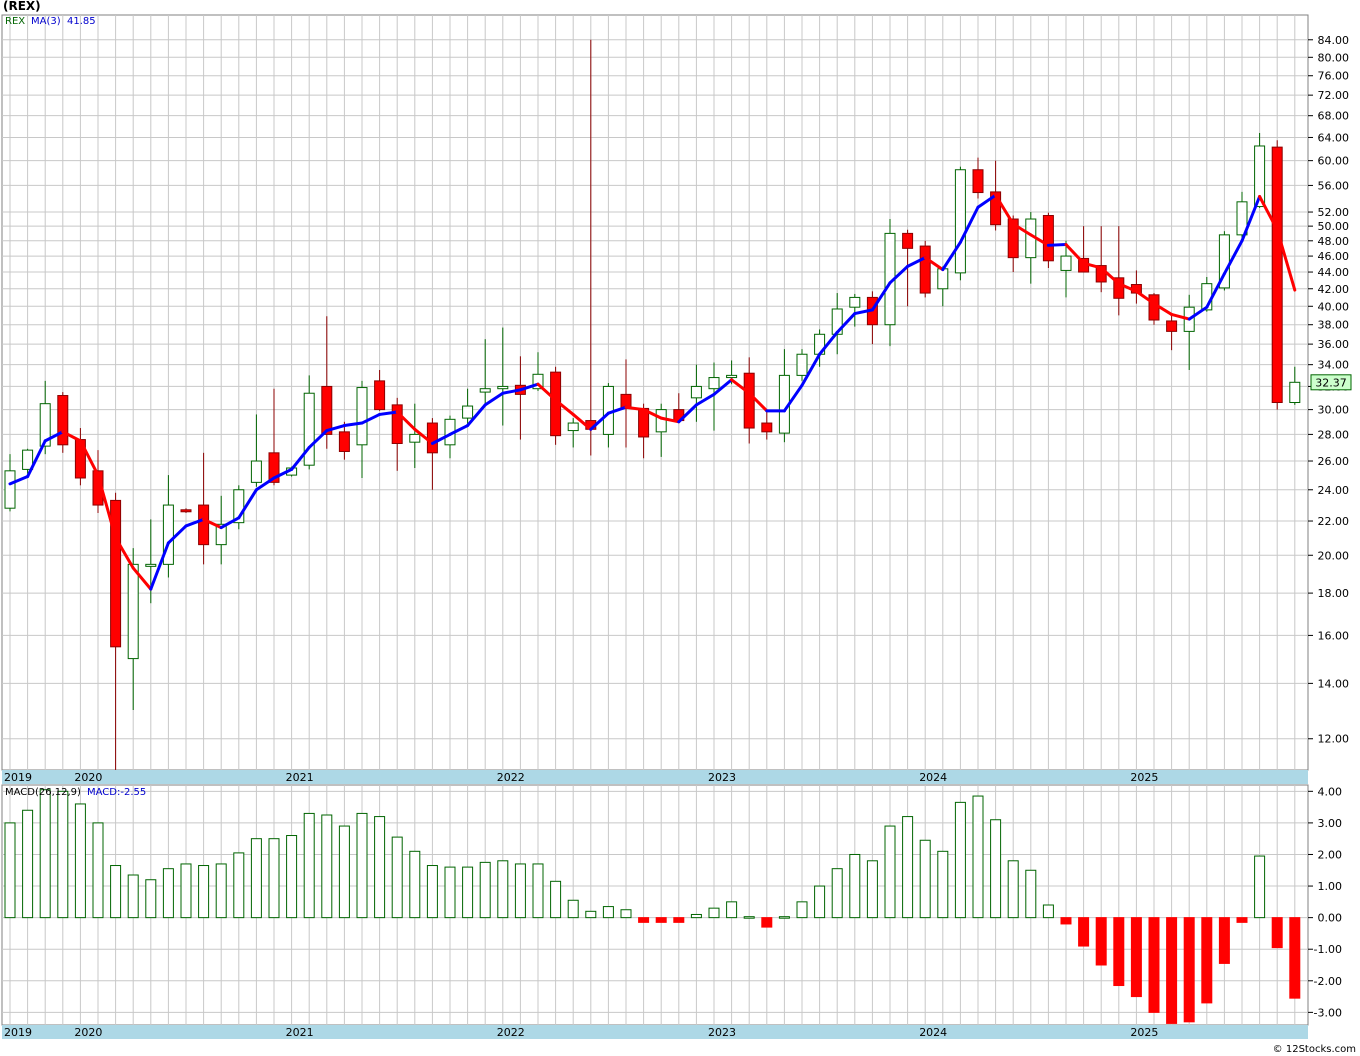 This screenshot has width=1360, height=1056. What do you see at coordinates (81, 21) in the screenshot?
I see `legend-ma-value: 41.85` at bounding box center [81, 21].